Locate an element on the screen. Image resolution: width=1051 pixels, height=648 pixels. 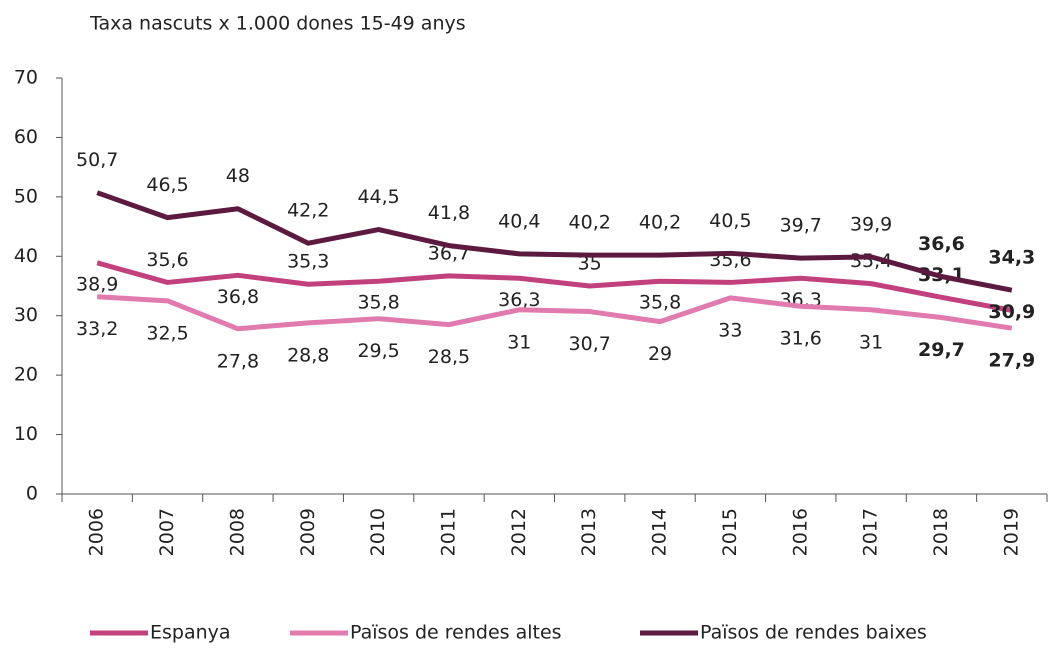
data-label: 46,5 is located at coordinates (167, 185).